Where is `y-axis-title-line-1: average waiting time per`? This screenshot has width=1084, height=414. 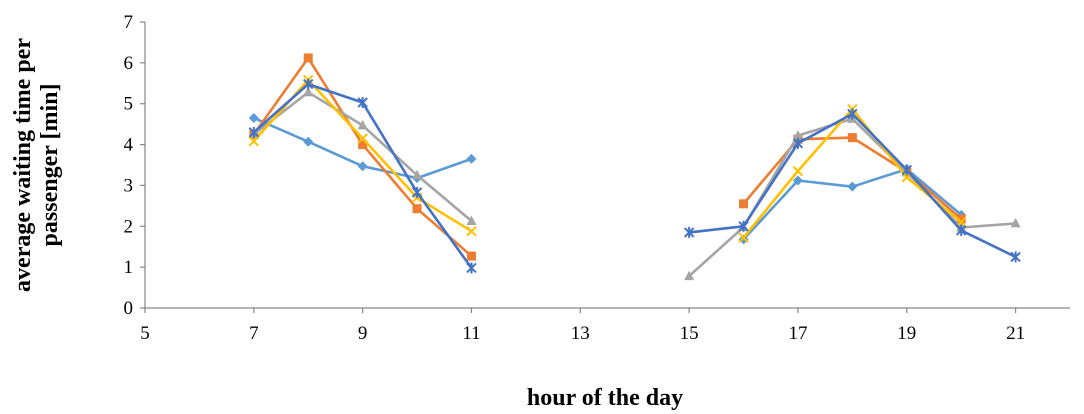
y-axis-title-line-1: average waiting time per is located at coordinates (23, 165).